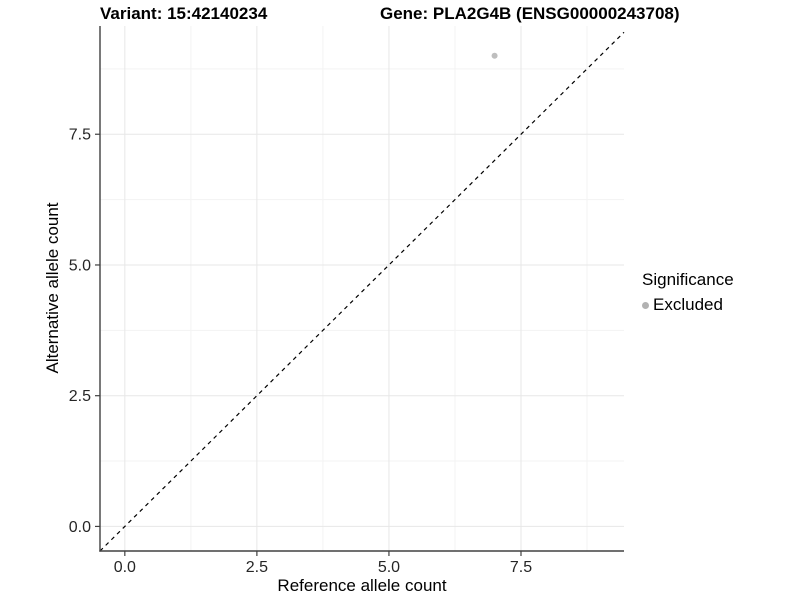 This screenshot has height=600, width=800. I want to click on legend-title: Significance, so click(688, 279).